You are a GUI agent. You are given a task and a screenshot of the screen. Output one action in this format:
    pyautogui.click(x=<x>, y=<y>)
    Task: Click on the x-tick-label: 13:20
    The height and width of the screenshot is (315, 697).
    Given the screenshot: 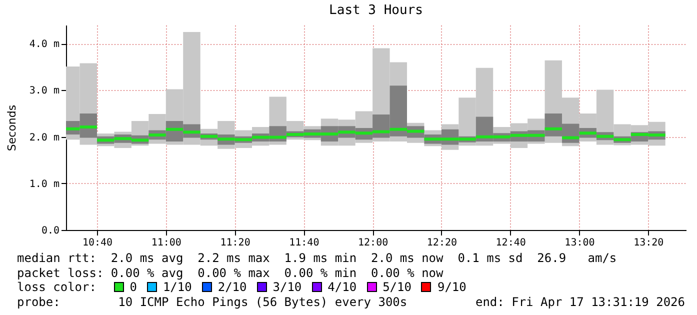 What is the action you would take?
    pyautogui.click(x=649, y=243)
    